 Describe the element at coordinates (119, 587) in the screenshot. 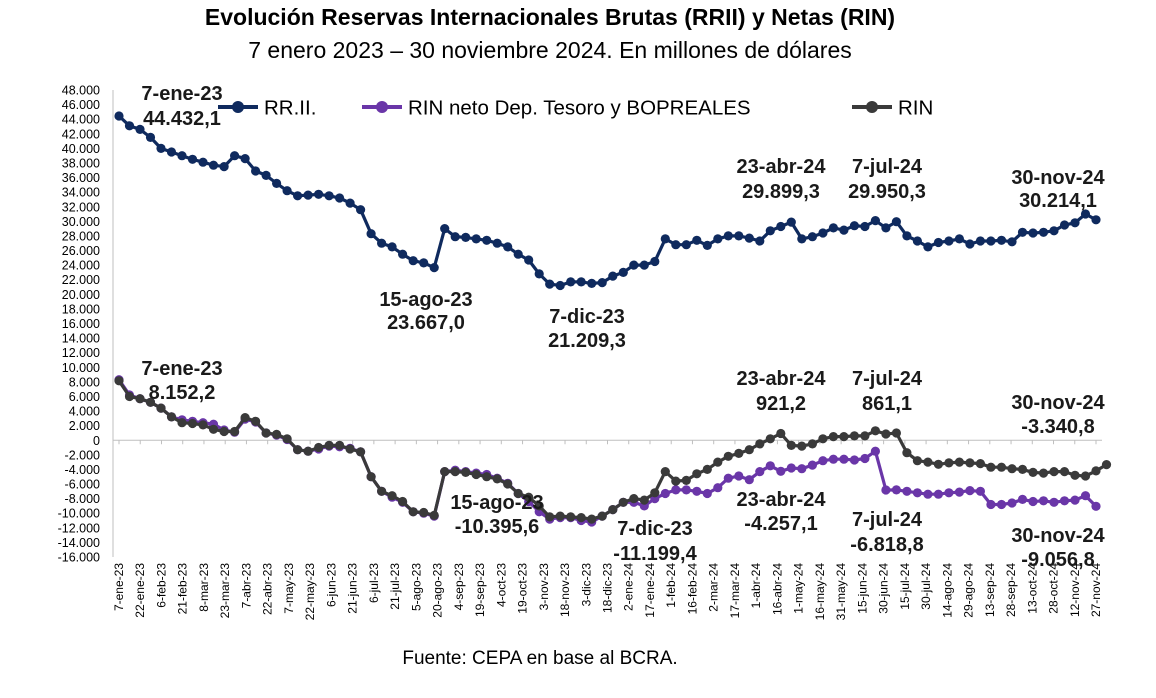

I see `x-tick-label: 7-ene-23` at that location.